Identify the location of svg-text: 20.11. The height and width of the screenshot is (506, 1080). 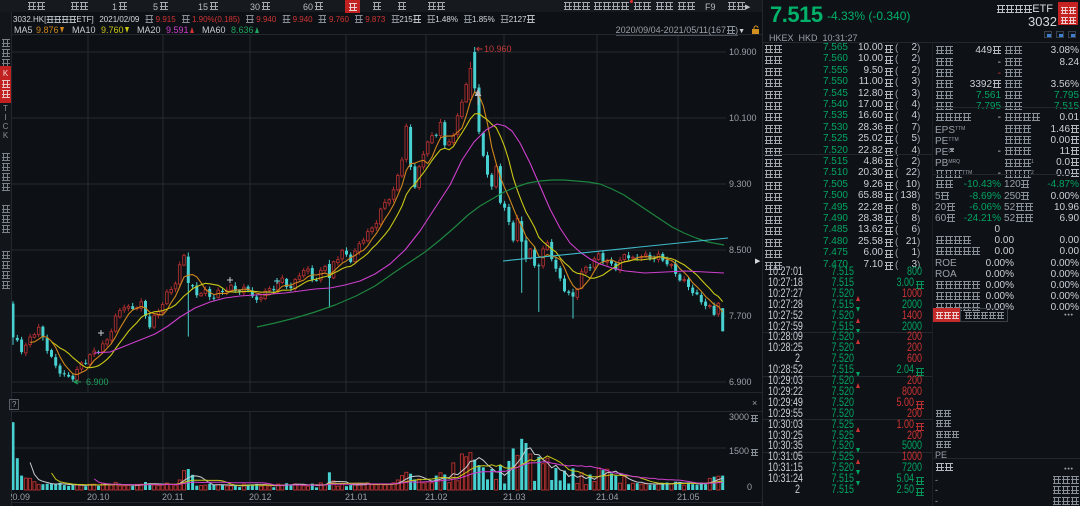
(173, 497).